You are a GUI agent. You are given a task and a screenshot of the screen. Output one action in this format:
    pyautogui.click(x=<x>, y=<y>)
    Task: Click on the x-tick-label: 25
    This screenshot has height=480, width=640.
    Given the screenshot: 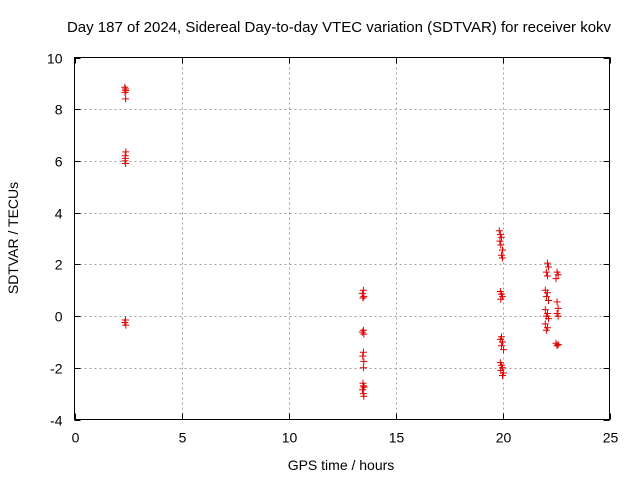 What is the action you would take?
    pyautogui.click(x=611, y=438)
    